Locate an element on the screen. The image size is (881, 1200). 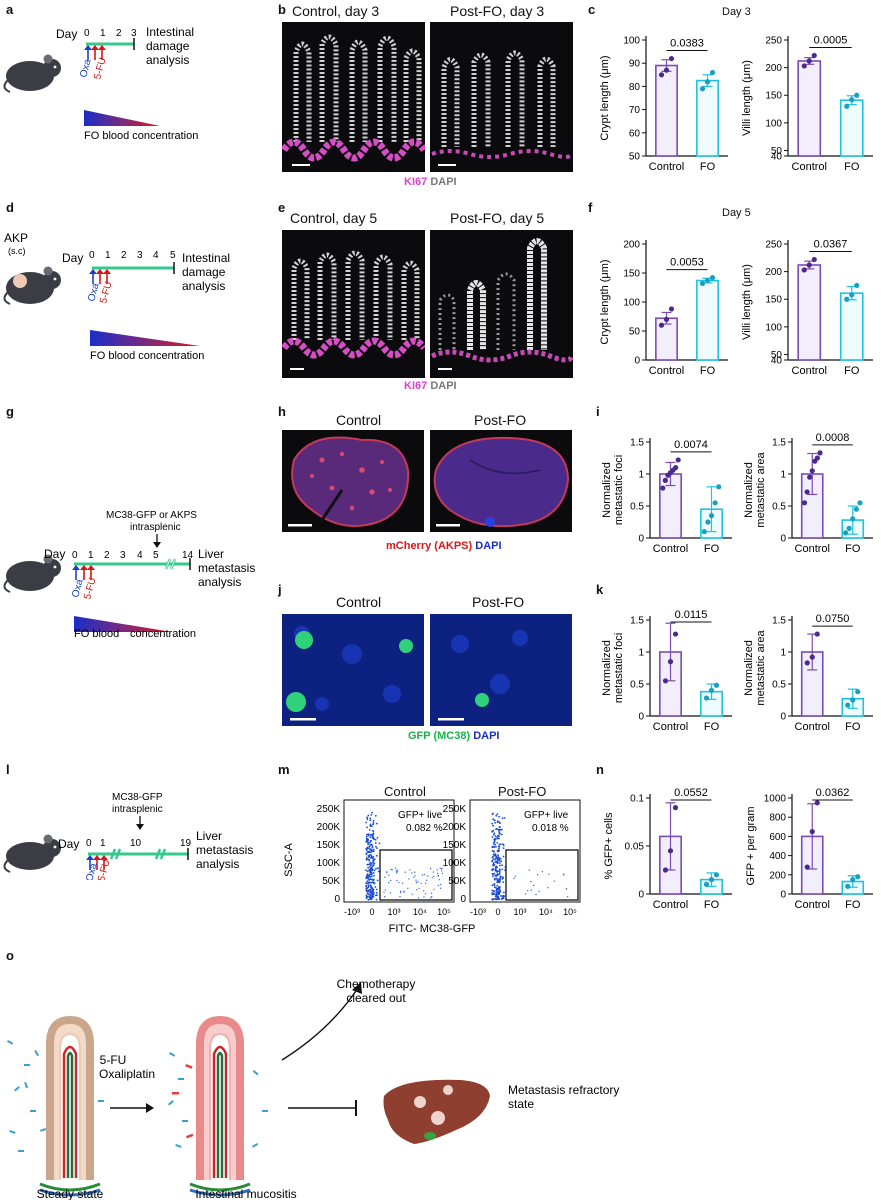
svg-text: 50K is located at coordinates (331, 881).